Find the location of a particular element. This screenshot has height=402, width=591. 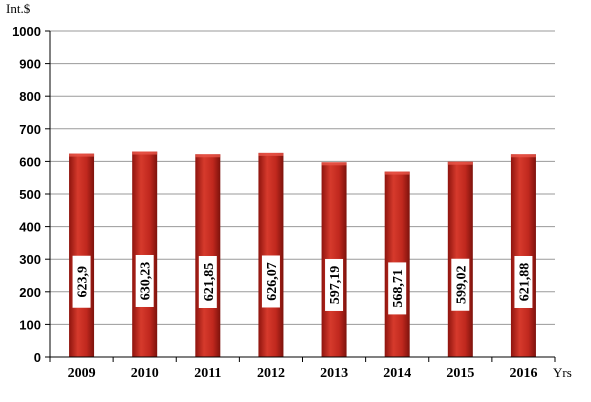

data-label: 621,88 is located at coordinates (524, 282).